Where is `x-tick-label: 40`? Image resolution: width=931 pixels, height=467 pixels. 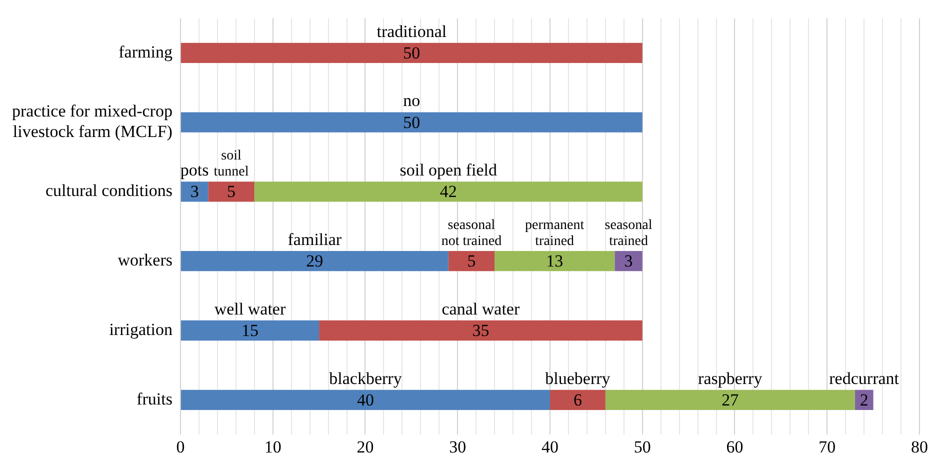
x-tick-label: 40 is located at coordinates (549, 446).